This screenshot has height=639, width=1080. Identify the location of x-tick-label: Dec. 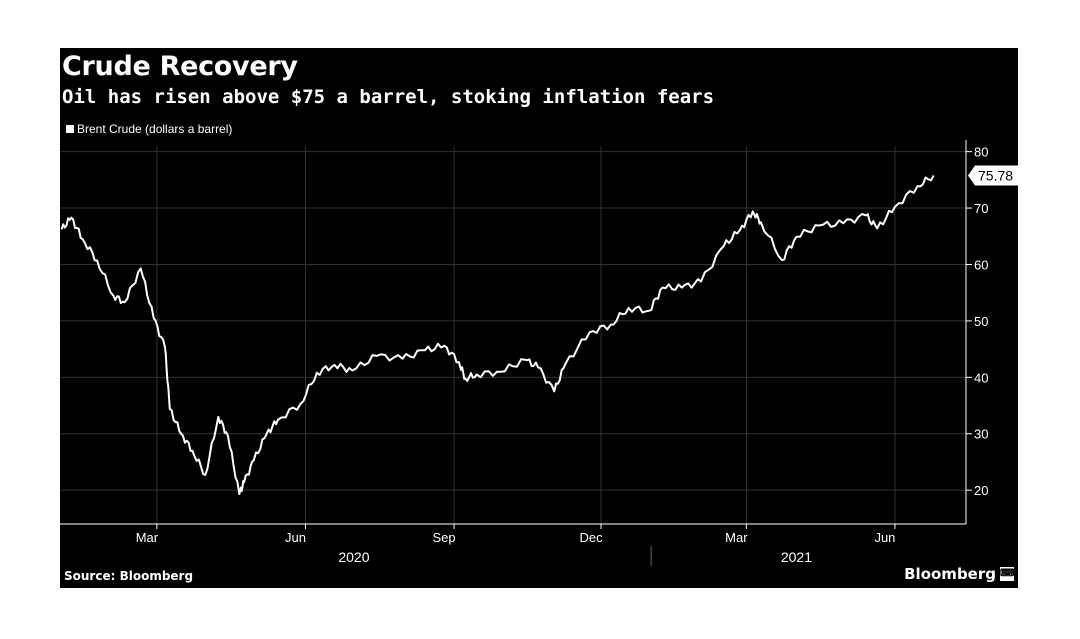
(591, 537).